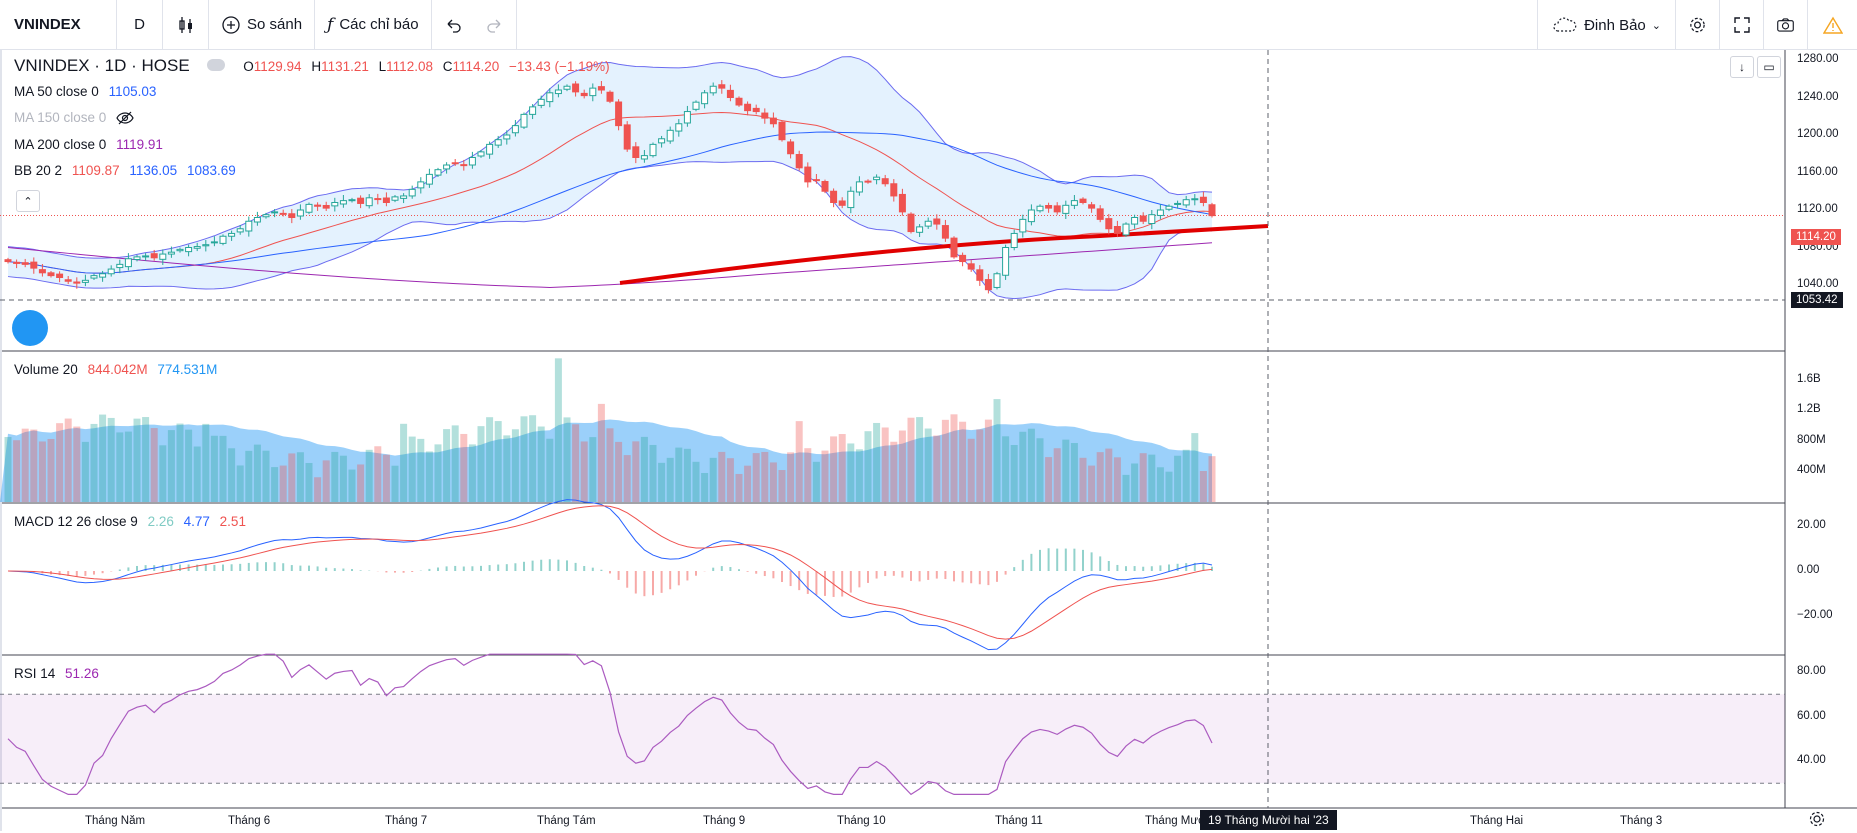  Describe the element at coordinates (1769, 67) in the screenshot. I see `maximize-pane-button: ▭` at that location.